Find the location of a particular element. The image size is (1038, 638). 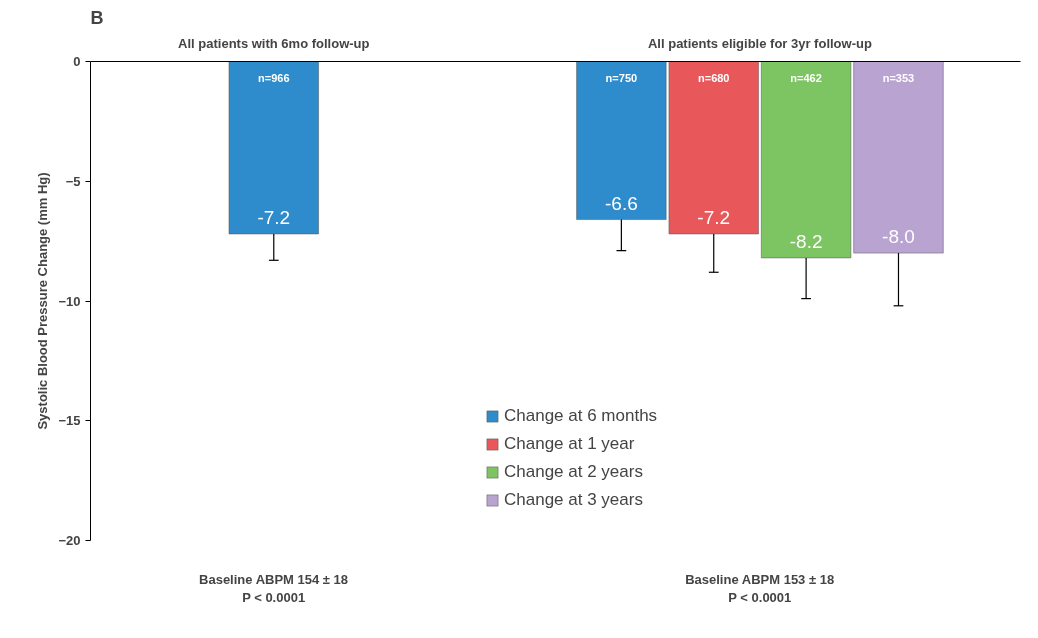

annotation: n=750 is located at coordinates (621, 77).